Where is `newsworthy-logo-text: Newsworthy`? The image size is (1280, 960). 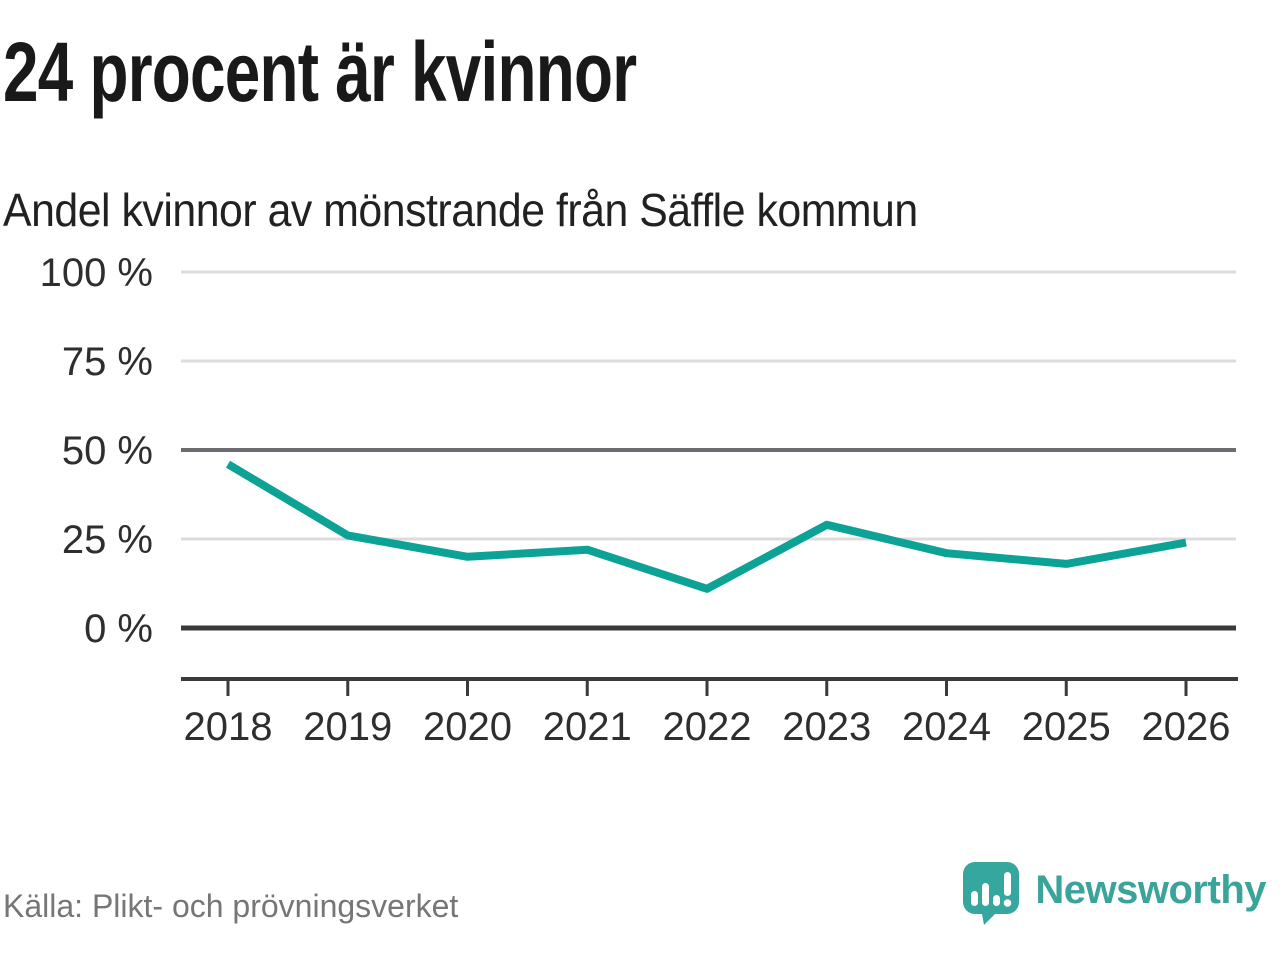
newsworthy-logo-text: Newsworthy is located at coordinates (1150, 890).